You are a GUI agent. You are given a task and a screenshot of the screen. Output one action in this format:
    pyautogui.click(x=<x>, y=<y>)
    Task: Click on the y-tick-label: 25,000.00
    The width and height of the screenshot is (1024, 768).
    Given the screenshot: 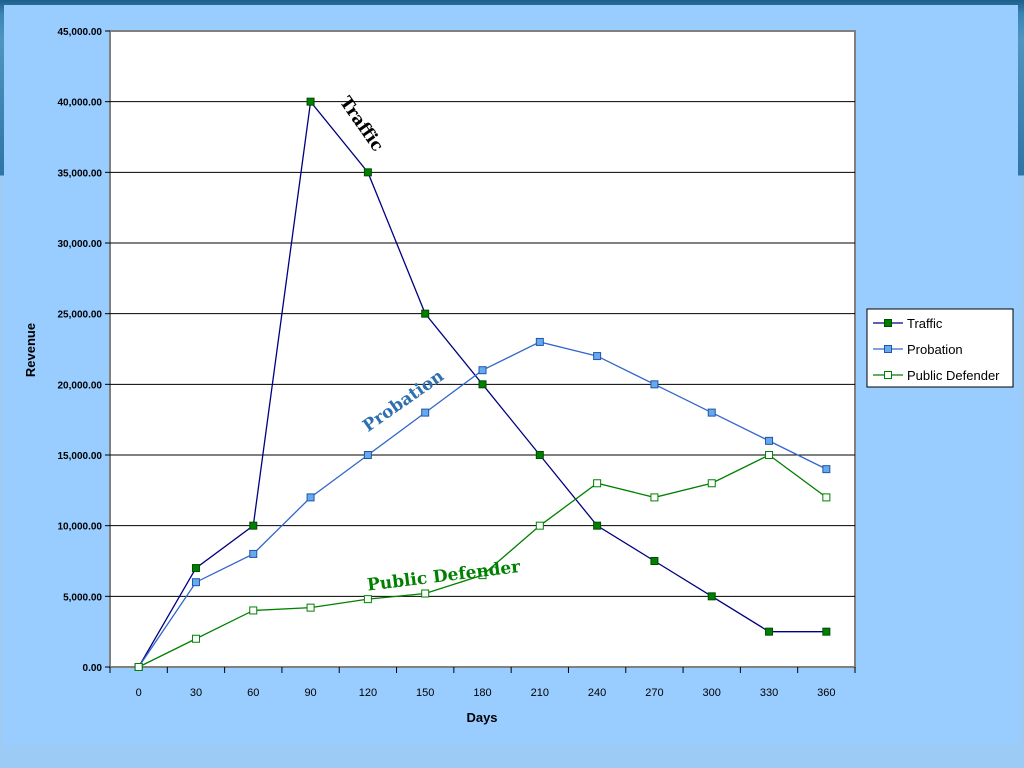 What is the action you would take?
    pyautogui.click(x=80, y=315)
    